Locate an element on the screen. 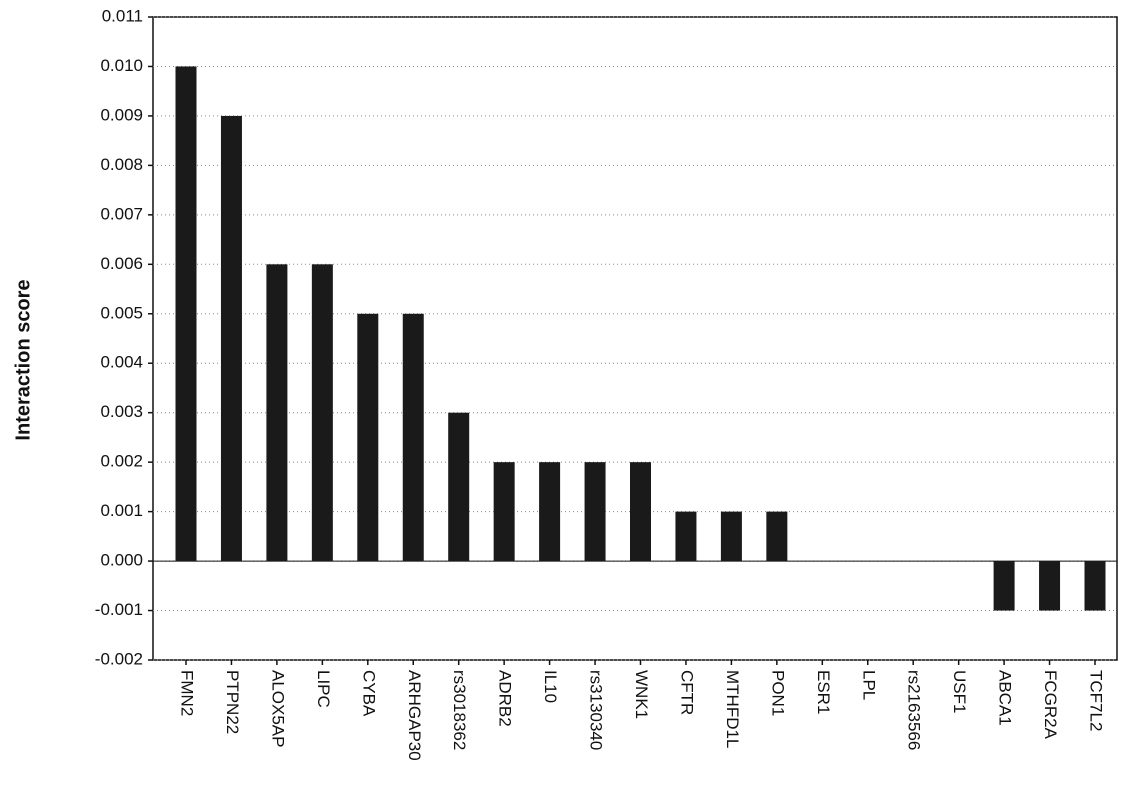 The width and height of the screenshot is (1124, 800). y-tick-label: 0.004 is located at coordinates (121, 362).